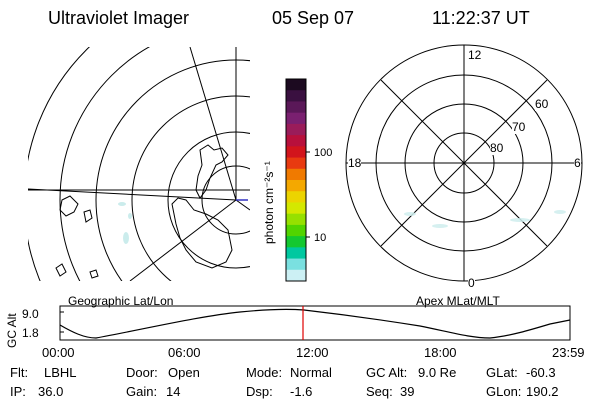 The width and height of the screenshot is (600, 400). I want to click on xtick-2359: 23:59, so click(568, 352).